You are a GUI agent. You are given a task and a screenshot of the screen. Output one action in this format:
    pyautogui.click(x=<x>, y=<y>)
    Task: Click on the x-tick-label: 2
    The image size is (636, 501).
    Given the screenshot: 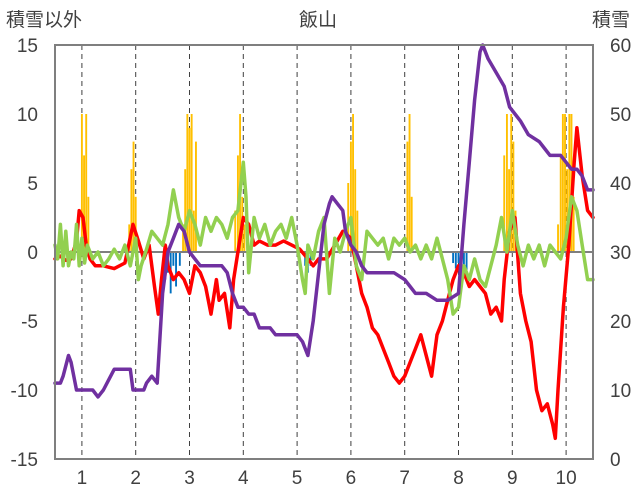 What is the action you would take?
    pyautogui.click(x=135, y=478)
    